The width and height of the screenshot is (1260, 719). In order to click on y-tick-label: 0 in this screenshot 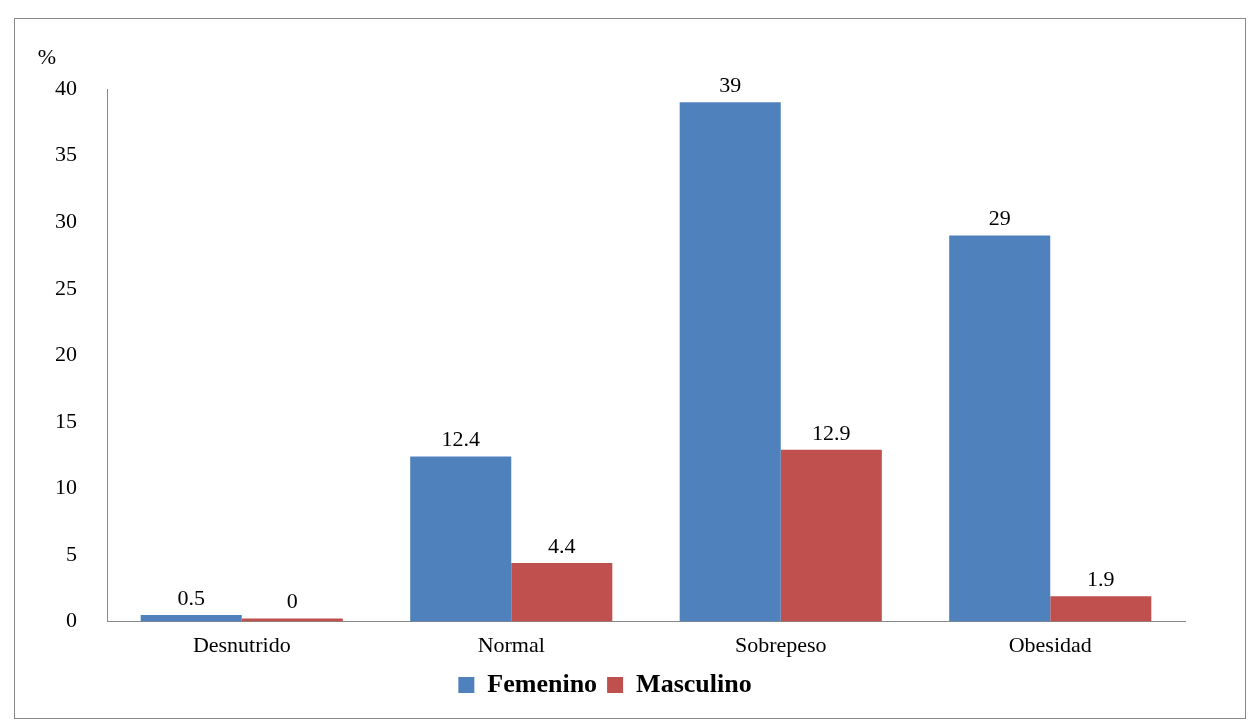, I will do `click(71, 620)`.